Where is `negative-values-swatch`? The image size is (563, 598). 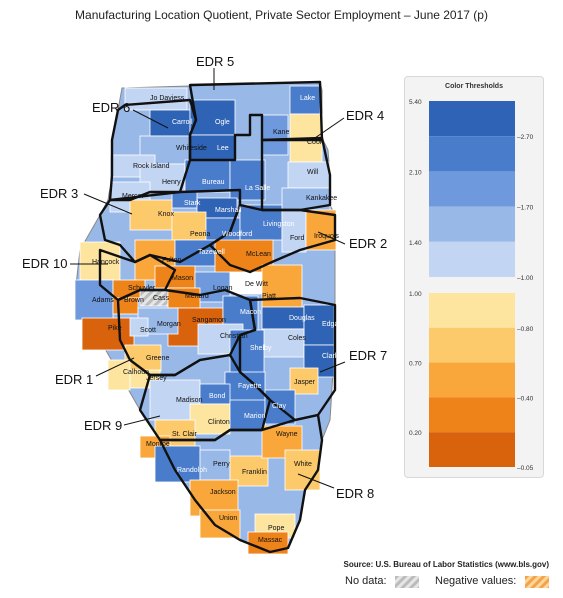 negative-values-swatch is located at coordinates (537, 582).